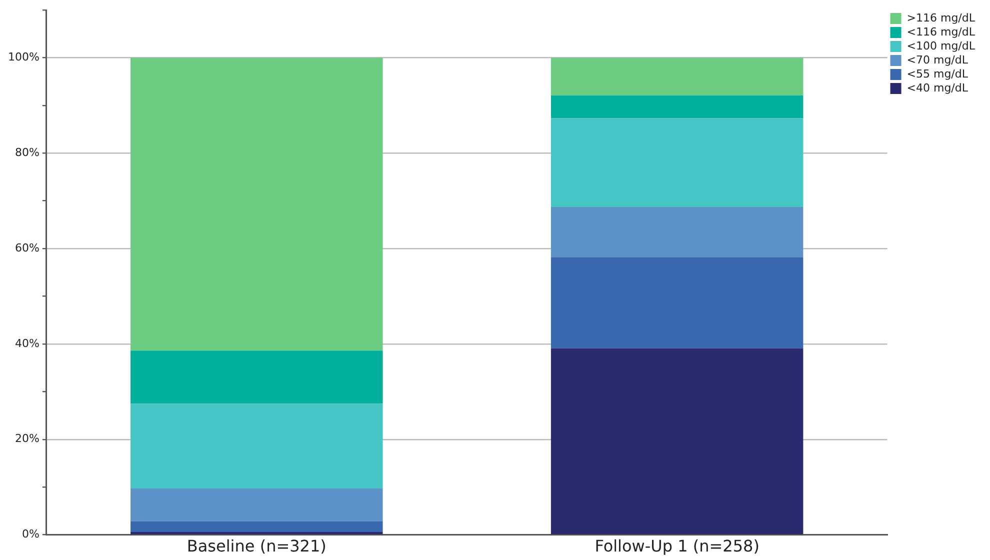  I want to click on legend-label: <100 mg/dL, so click(941, 45).